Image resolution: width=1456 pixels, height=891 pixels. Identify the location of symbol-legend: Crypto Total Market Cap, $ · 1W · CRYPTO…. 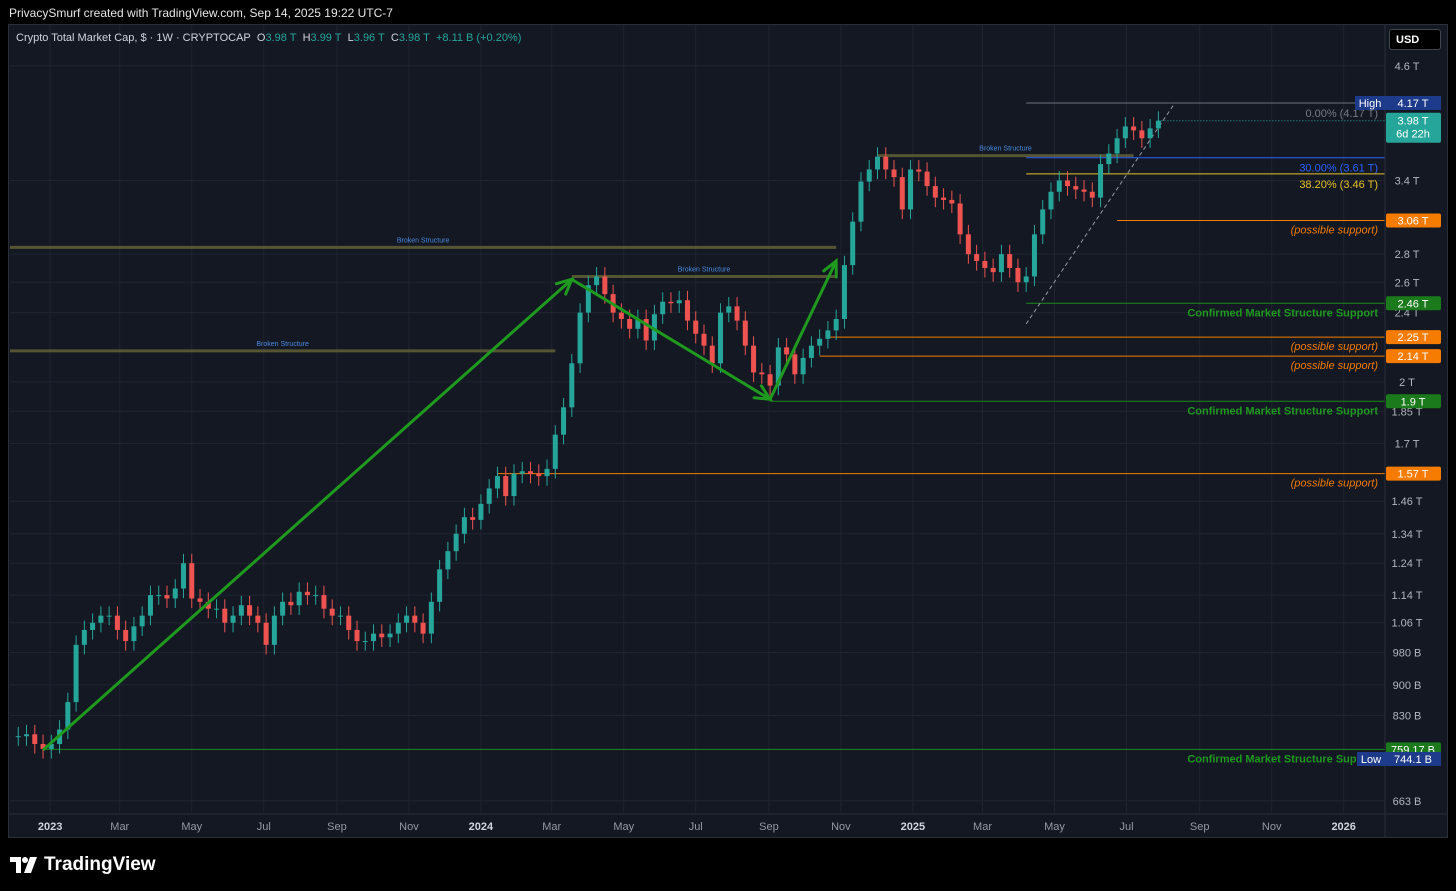
(268, 38).